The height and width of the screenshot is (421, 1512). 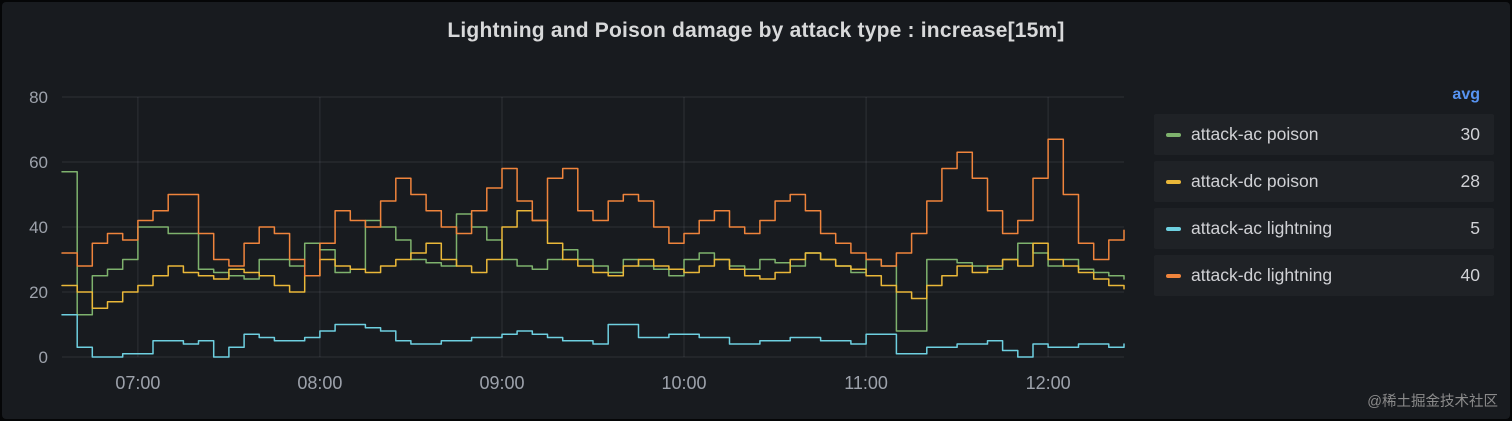 I want to click on svg-text: 60, so click(x=38, y=162).